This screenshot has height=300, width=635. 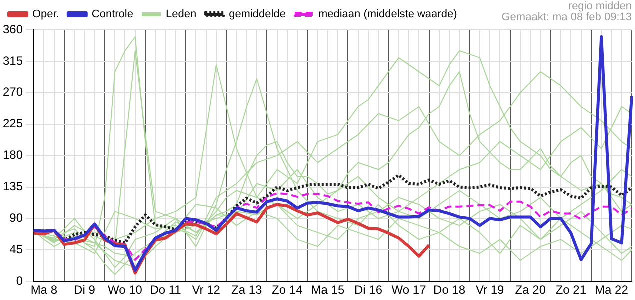 I want to click on y-tick-label: 360, so click(x=13, y=29).